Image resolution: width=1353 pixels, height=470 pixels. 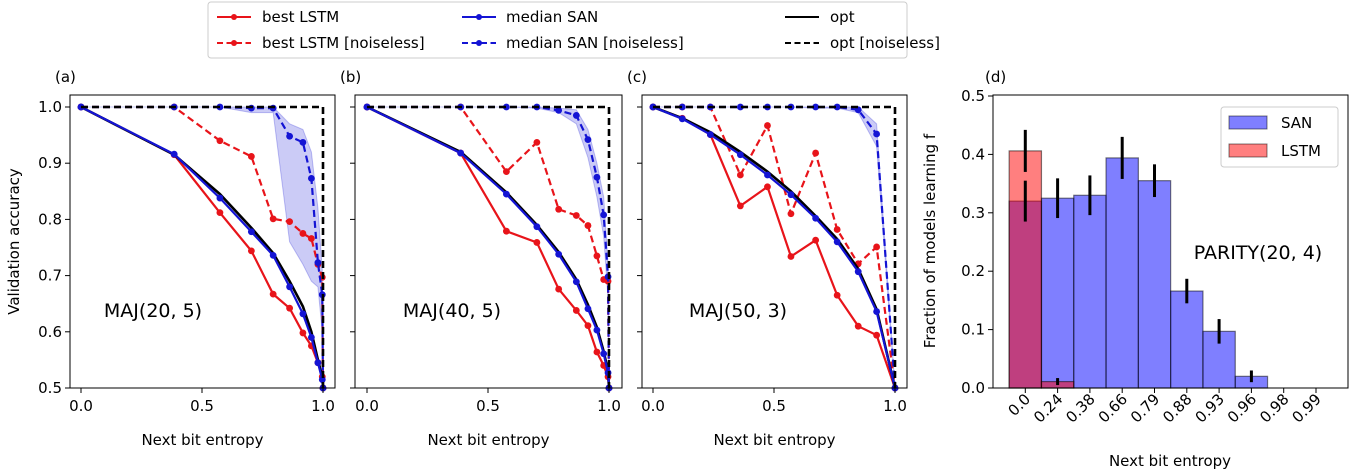 What do you see at coordinates (557, 30) in the screenshot?
I see `legend-frame` at bounding box center [557, 30].